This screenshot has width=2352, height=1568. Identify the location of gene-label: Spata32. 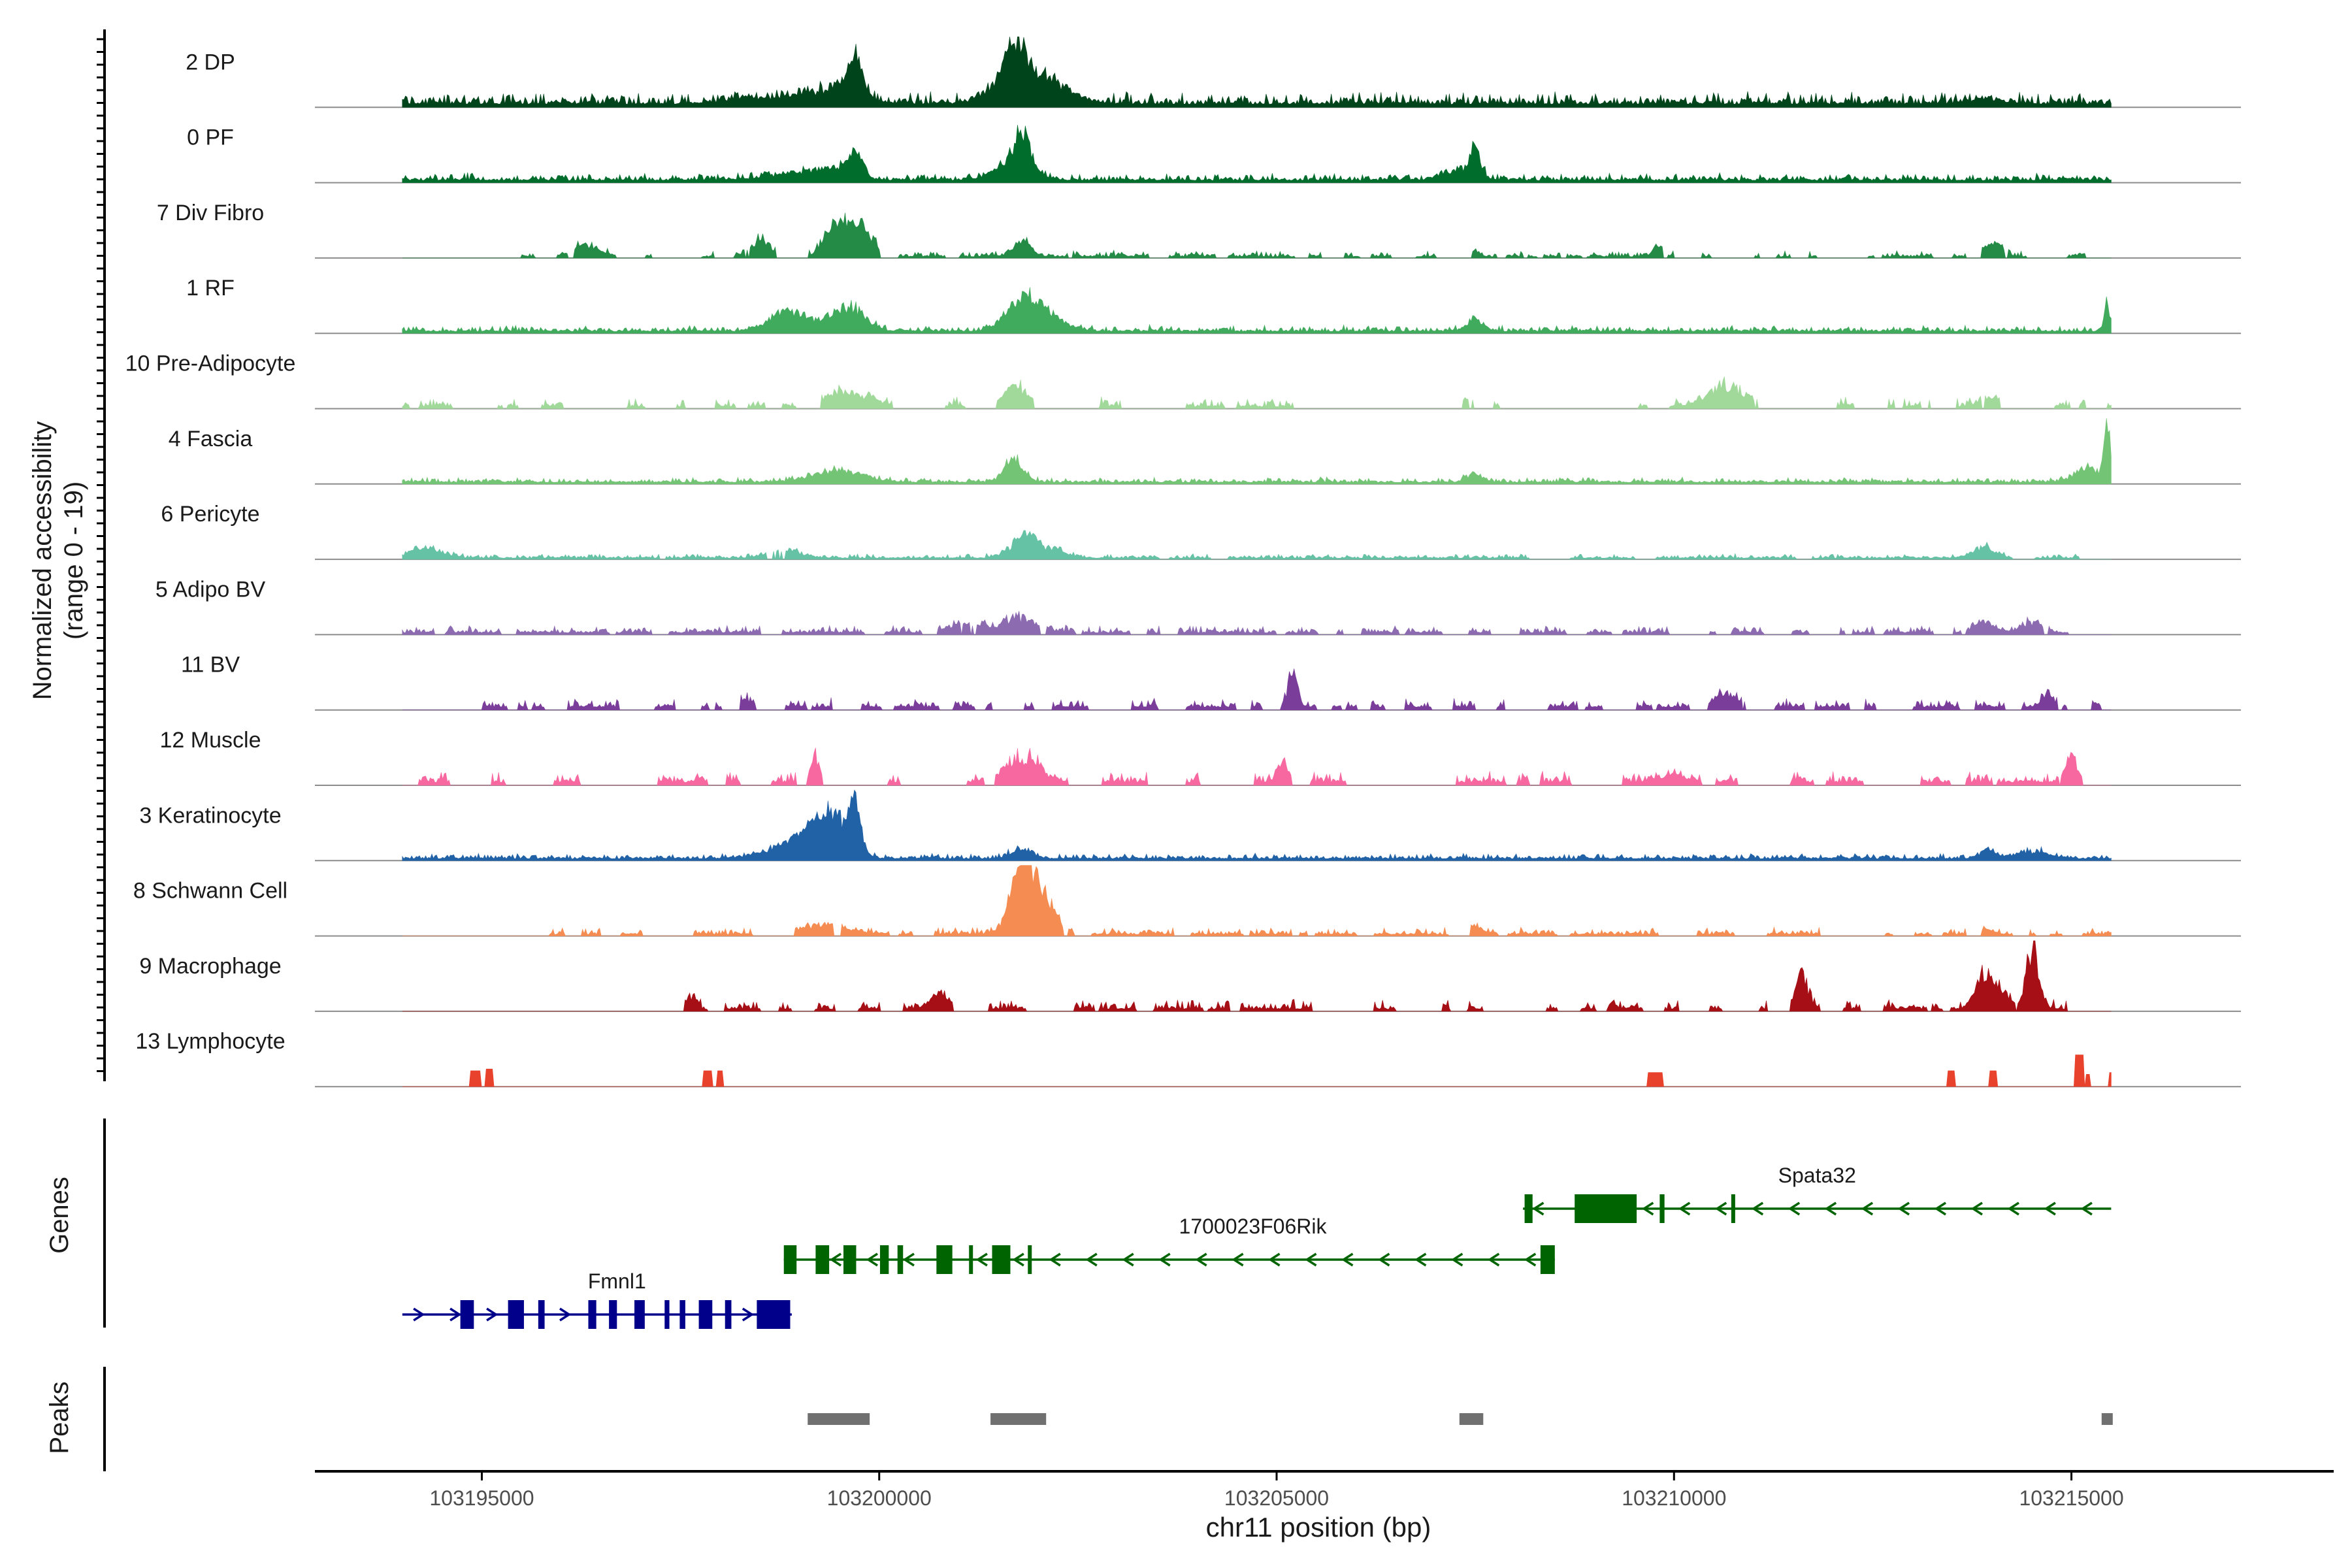
(1817, 1175).